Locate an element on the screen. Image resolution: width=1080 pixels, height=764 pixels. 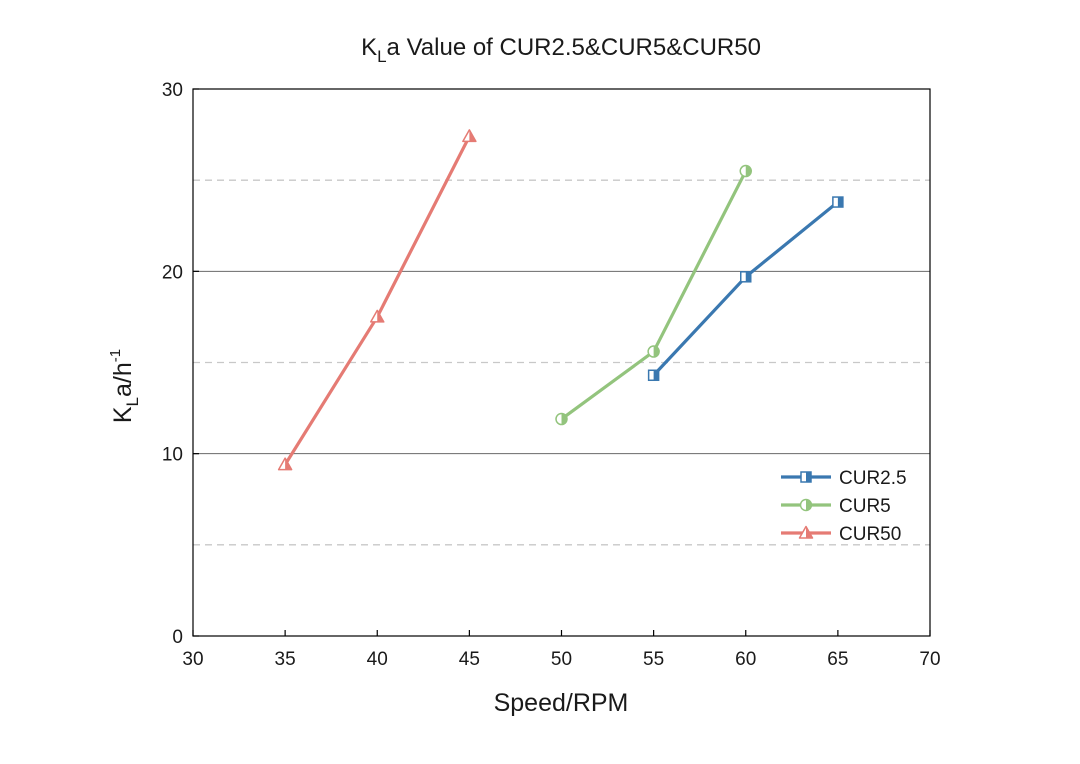
x-tick-label: 60 is located at coordinates (745, 659).